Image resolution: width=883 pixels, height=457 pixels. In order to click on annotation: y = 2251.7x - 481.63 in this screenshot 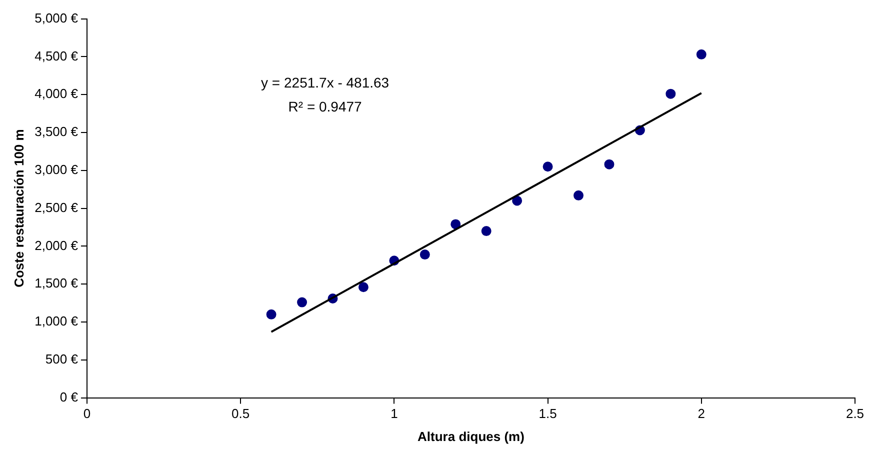, I will do `click(325, 82)`.